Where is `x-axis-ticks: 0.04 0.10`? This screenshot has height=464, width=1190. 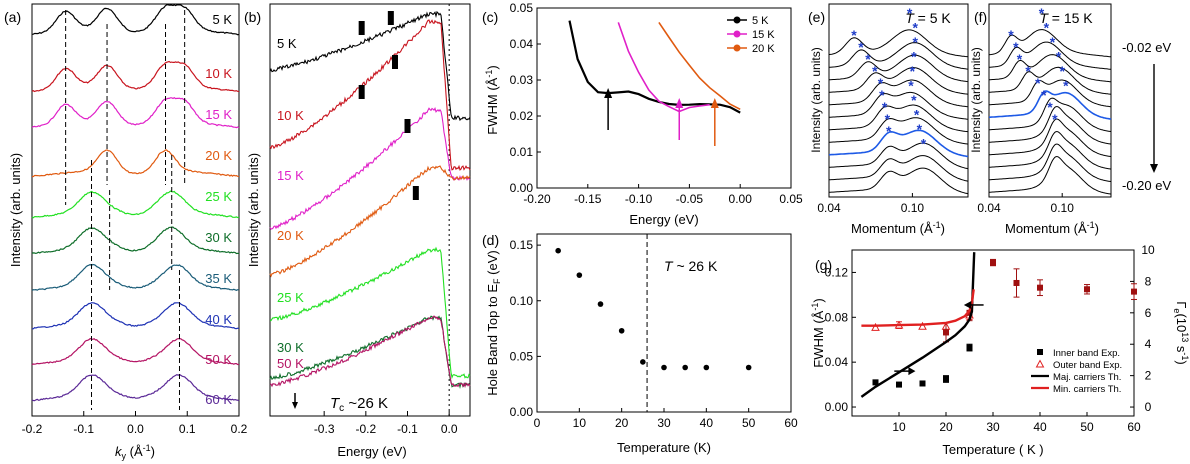
x-axis-ticks: 0.04 0.10 is located at coordinates (1025, 204).